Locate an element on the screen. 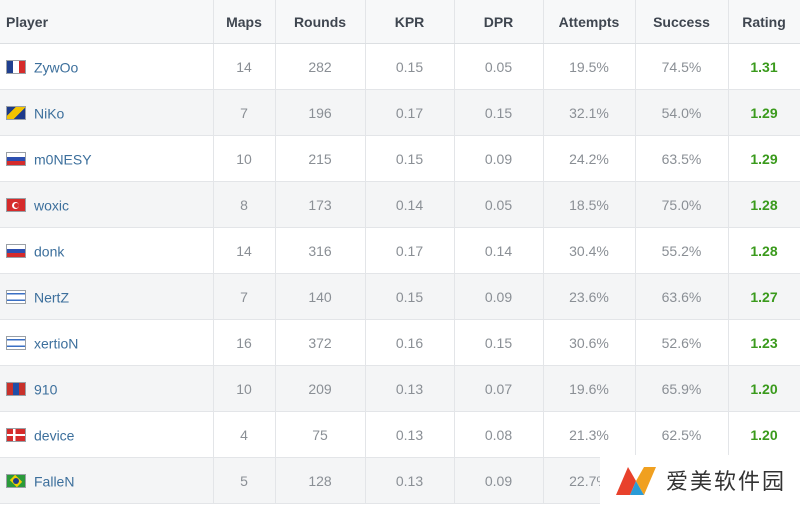 The height and width of the screenshot is (505, 800). attempts-cell: 32.1% is located at coordinates (589, 112).